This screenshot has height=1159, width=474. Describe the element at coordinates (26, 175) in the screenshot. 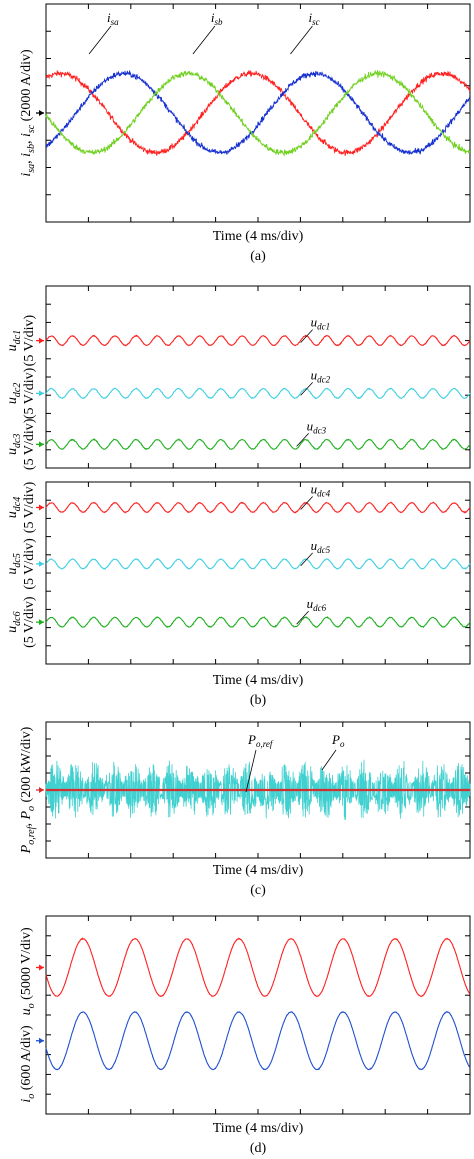

I see `a-ylabel-i1: i` at that location.